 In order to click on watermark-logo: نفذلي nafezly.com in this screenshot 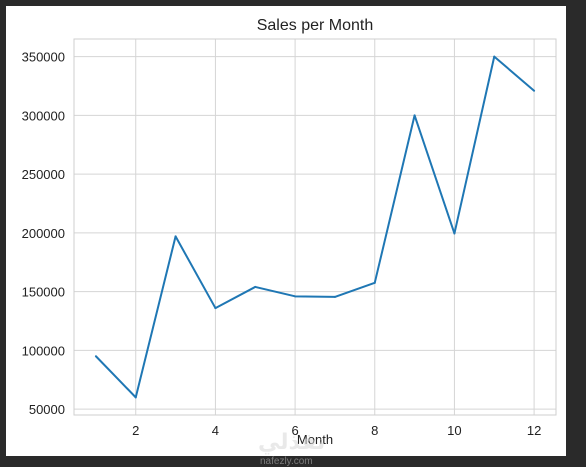, I will do `click(301, 446)`.